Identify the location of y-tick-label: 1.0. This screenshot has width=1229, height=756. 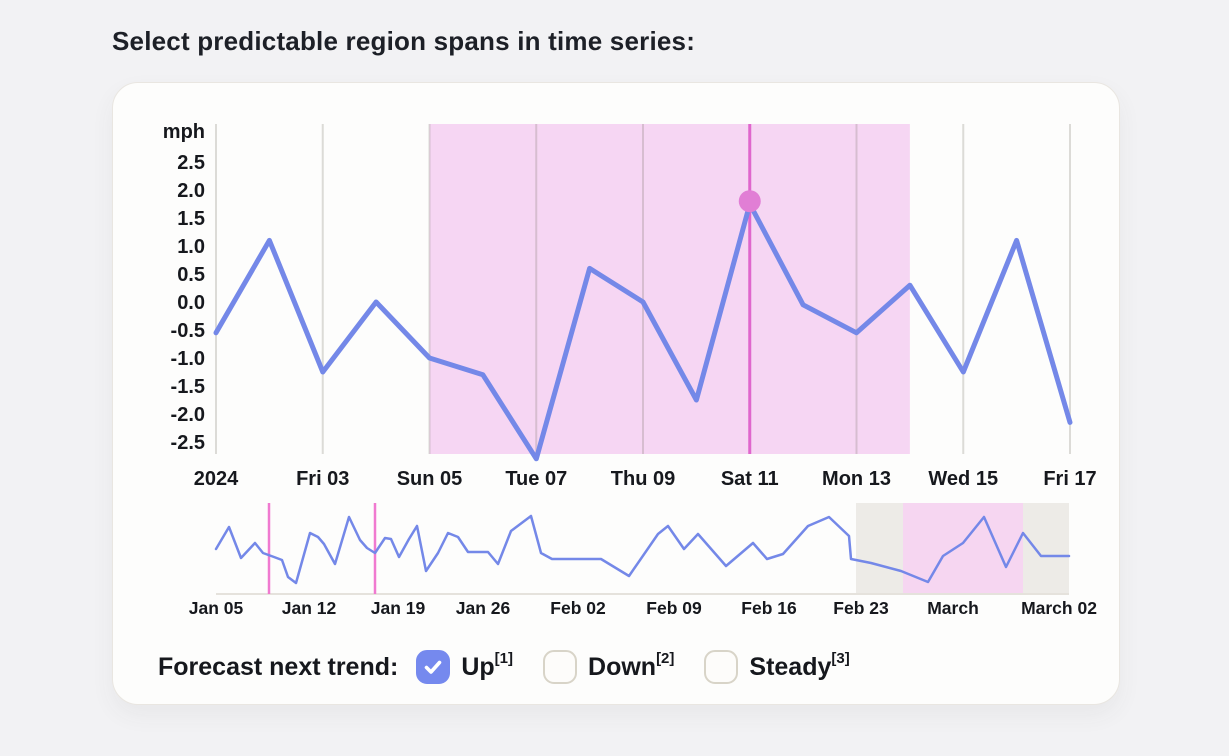
(191, 247).